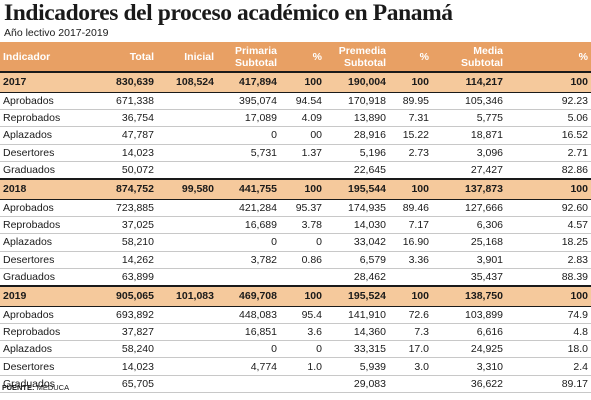  What do you see at coordinates (302, 332) in the screenshot?
I see `table-cell: 3.6` at bounding box center [302, 332].